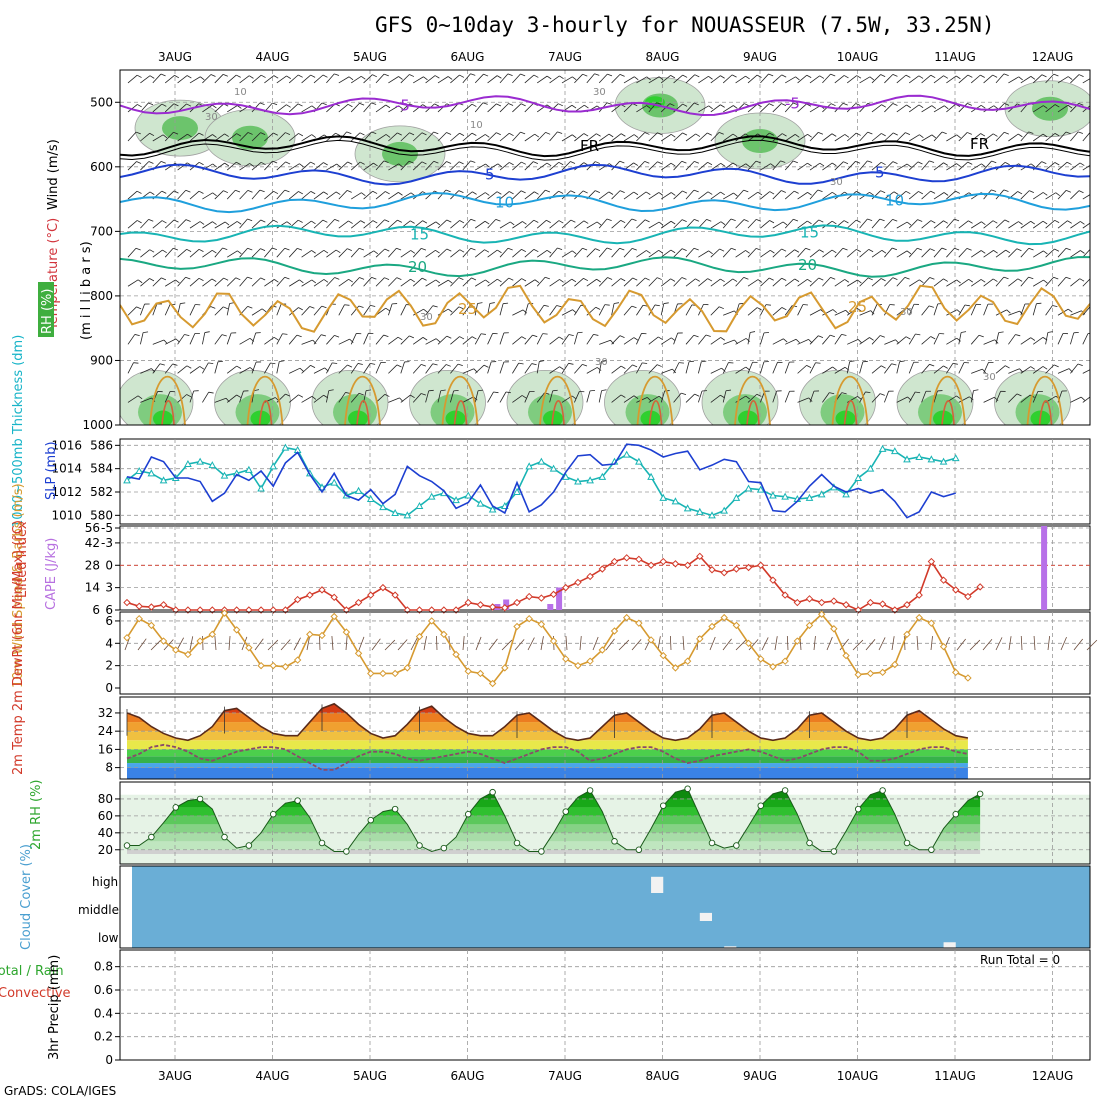  I want to click on isotherm-contour-low, so click(752, 400).